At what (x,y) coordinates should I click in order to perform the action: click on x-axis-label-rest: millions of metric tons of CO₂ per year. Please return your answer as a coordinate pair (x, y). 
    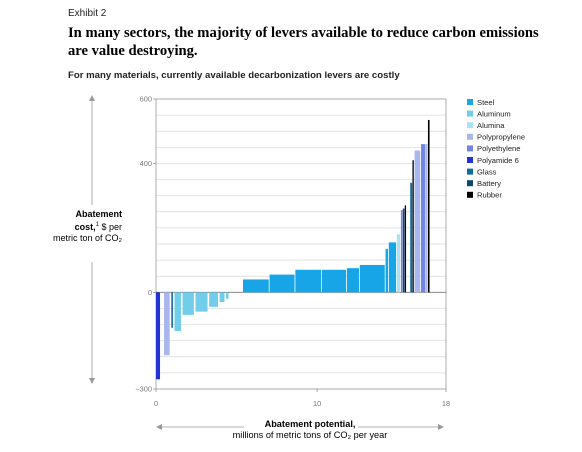
    Looking at the image, I should click on (310, 435).